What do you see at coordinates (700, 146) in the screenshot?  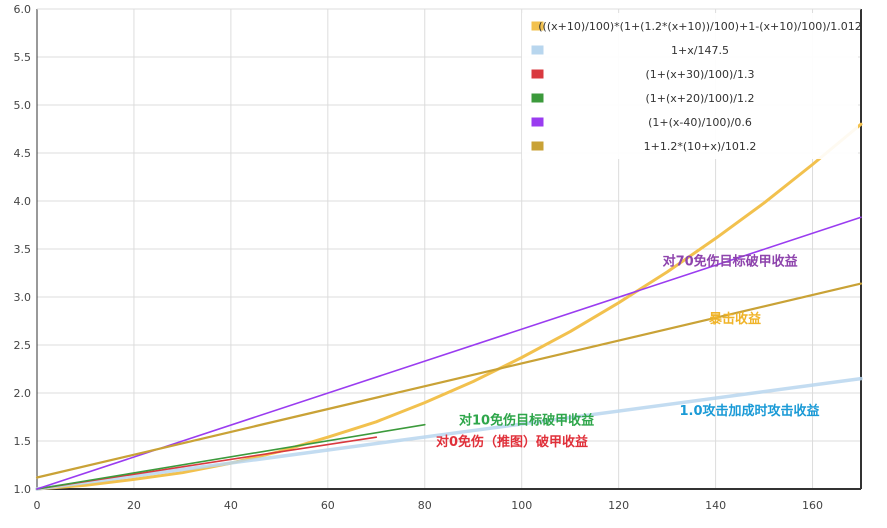 I see `legend-entry: 1+1.2*(10+x)/101.2` at bounding box center [700, 146].